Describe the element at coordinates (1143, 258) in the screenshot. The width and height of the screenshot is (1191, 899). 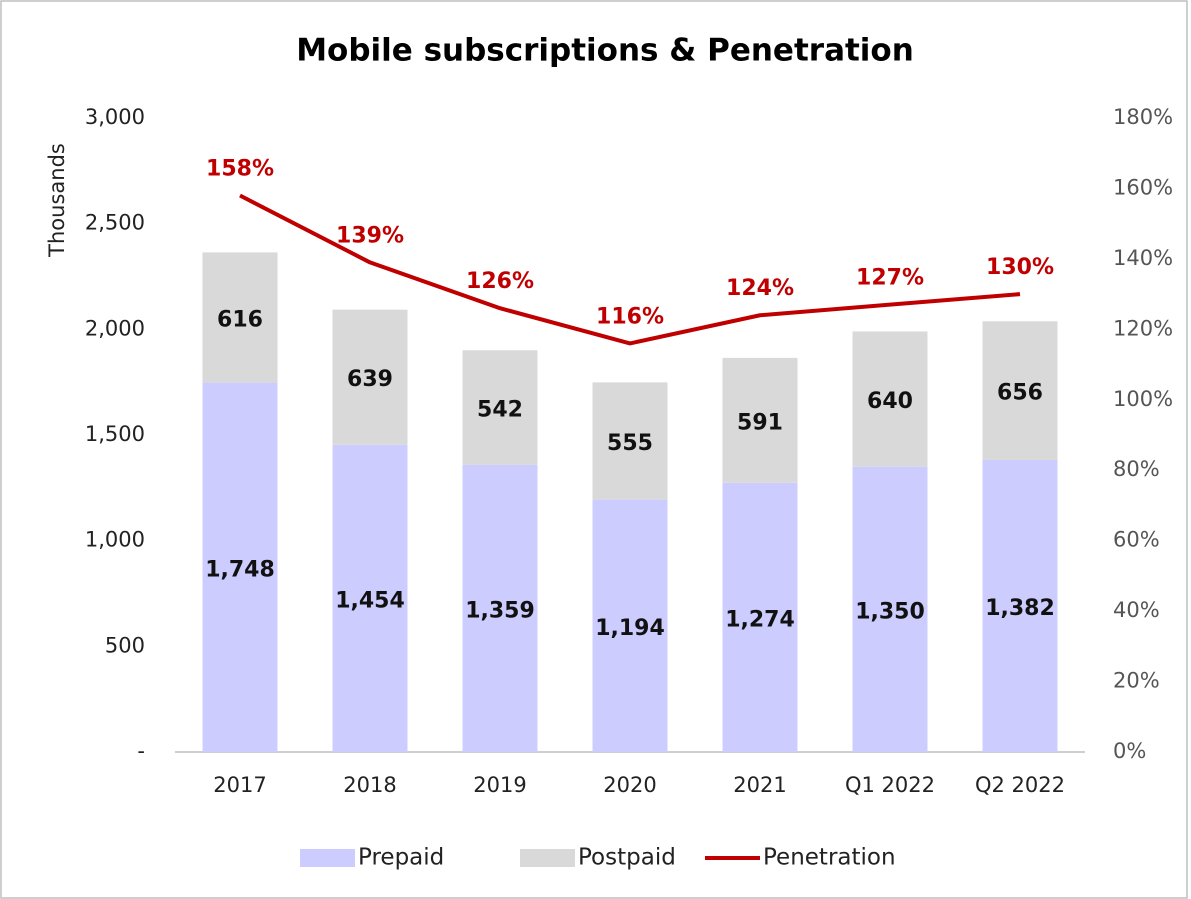
I see `y2-tick-label: 140%` at that location.